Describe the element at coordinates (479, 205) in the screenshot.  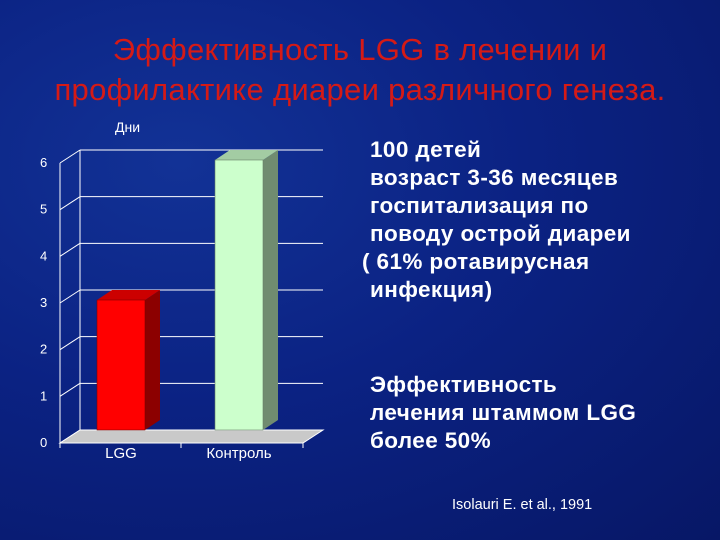
I see `info-line: госпитализация по` at that location.